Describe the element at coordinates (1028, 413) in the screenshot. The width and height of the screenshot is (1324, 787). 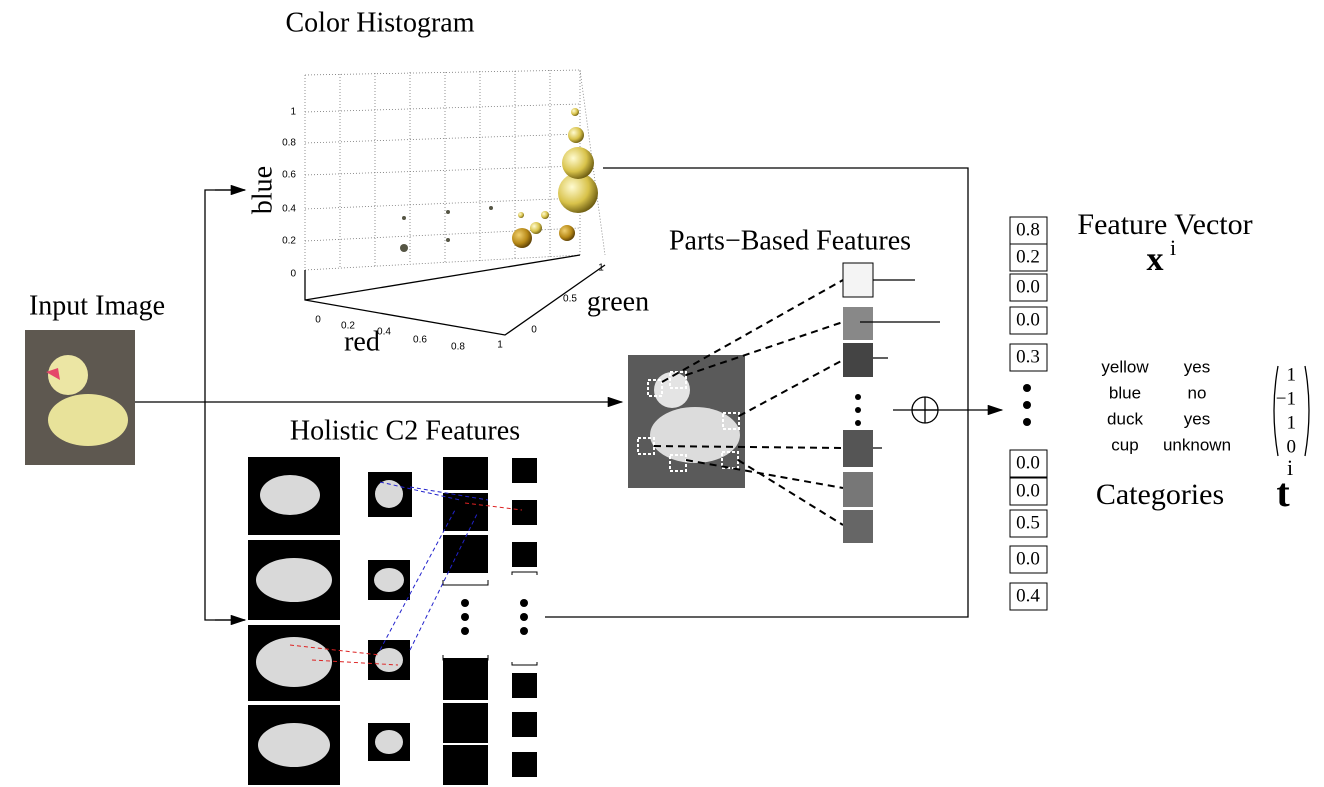
I see `feature-vector: 0.8 0.2 0.0 0.0 0.3 0.0 0.0 0.5 0.0 0.4` at that location.